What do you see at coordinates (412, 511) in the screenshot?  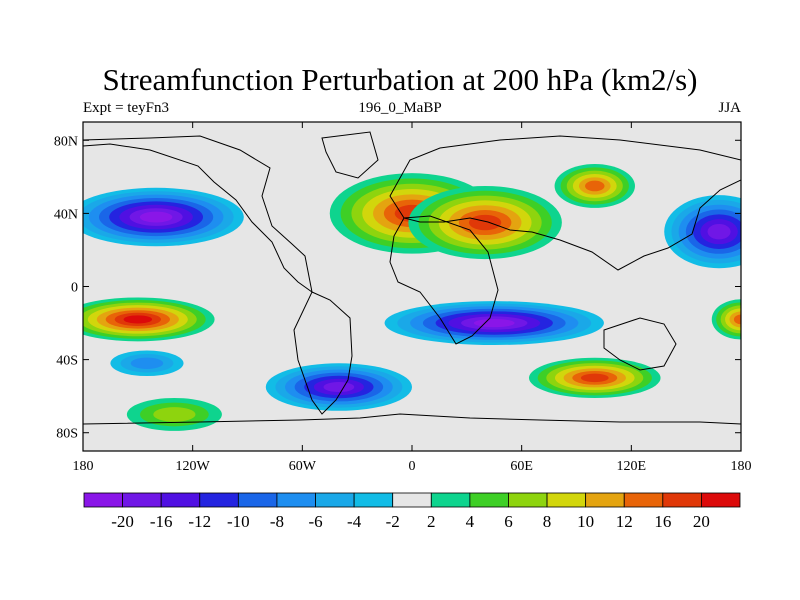 I see `colorbar: -20 -16 -12 -10 -8 -6 -4 -2 2 4 6 8 10 12 16 20` at bounding box center [412, 511].